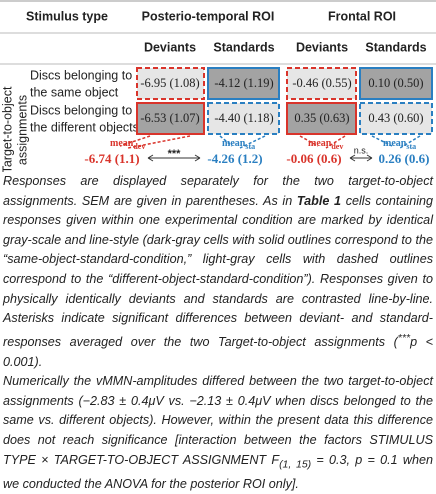 The height and width of the screenshot is (494, 436). I want to click on cell: -6.95 (1.08), so click(169, 83).